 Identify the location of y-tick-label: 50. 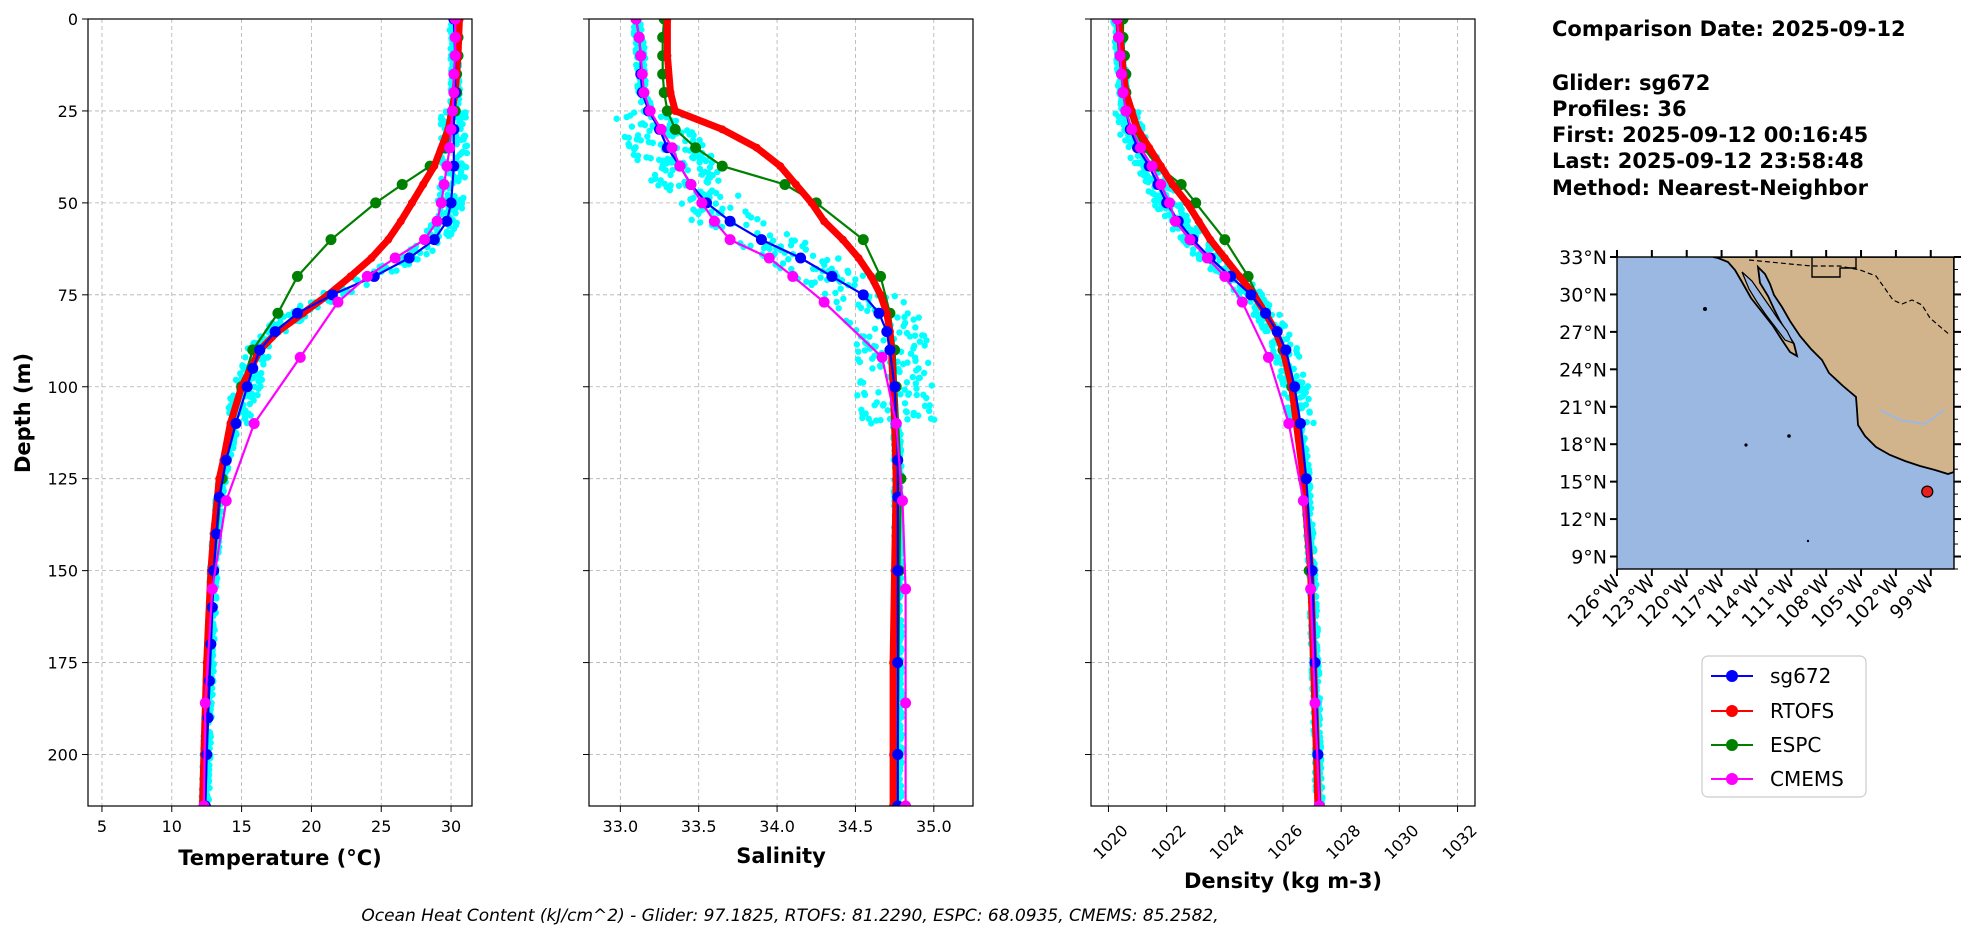
(68, 203).